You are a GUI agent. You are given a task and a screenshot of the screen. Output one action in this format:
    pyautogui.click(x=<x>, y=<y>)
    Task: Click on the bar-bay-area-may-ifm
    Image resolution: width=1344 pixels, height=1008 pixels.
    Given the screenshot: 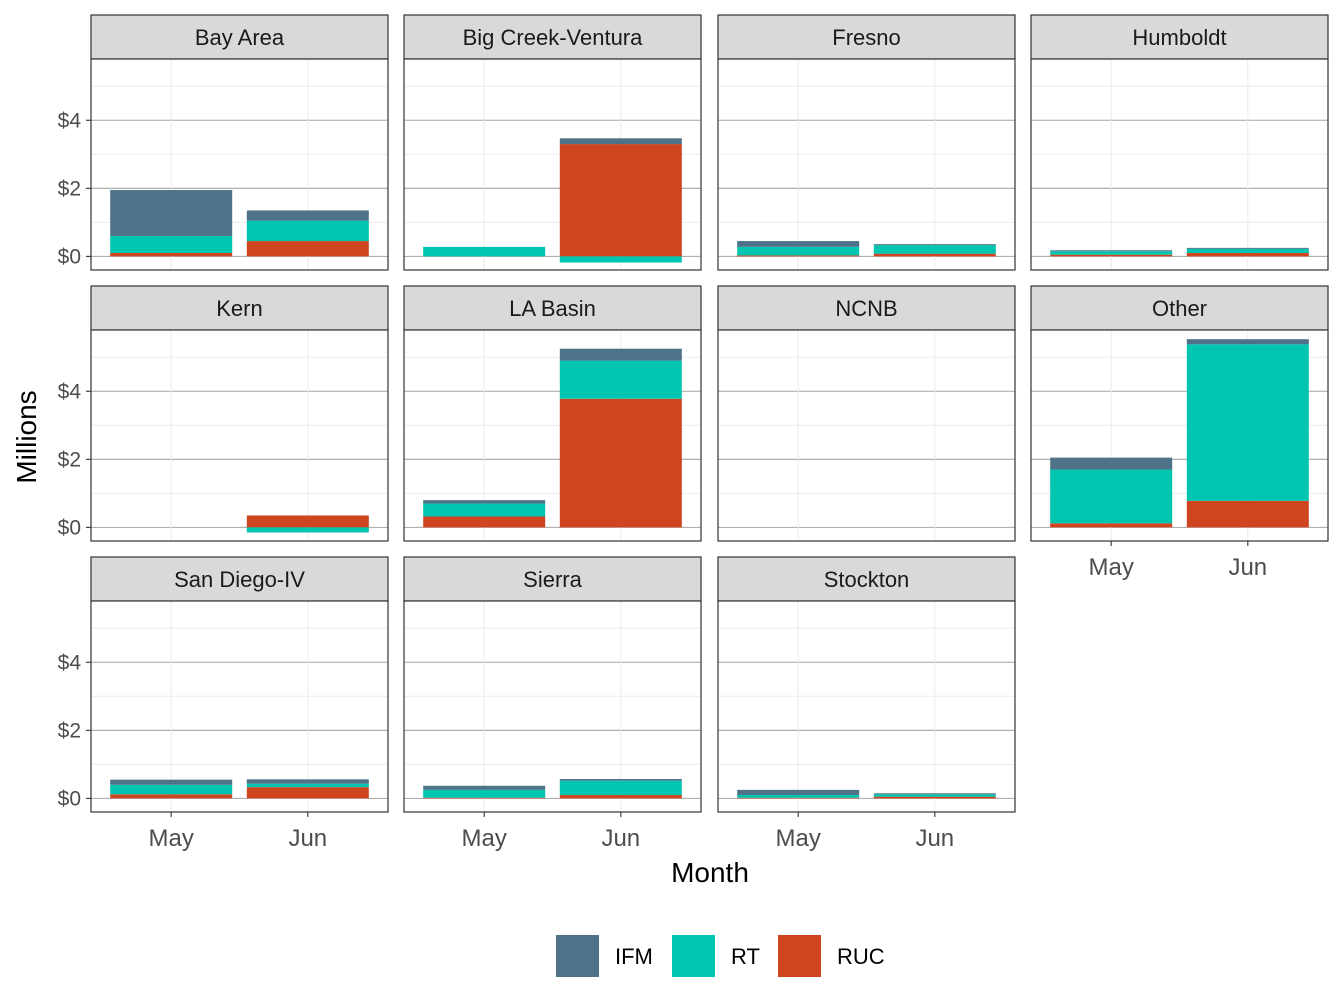 What is the action you would take?
    pyautogui.click(x=171, y=213)
    